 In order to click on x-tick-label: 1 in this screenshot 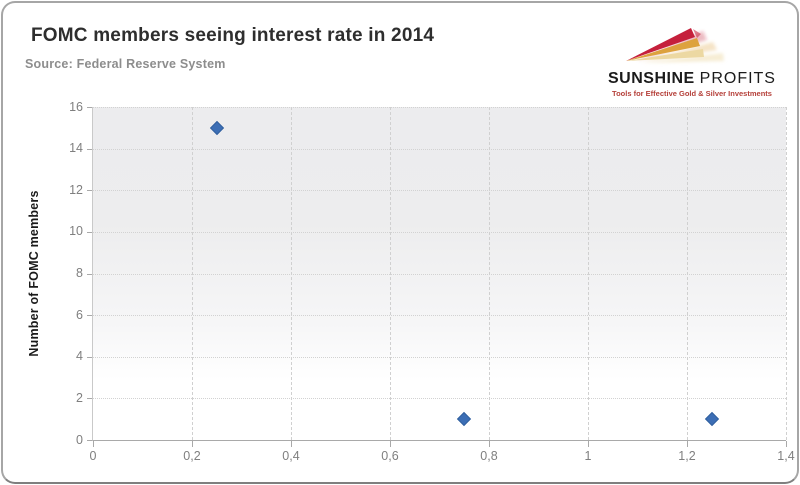, I will do `click(588, 456)`.